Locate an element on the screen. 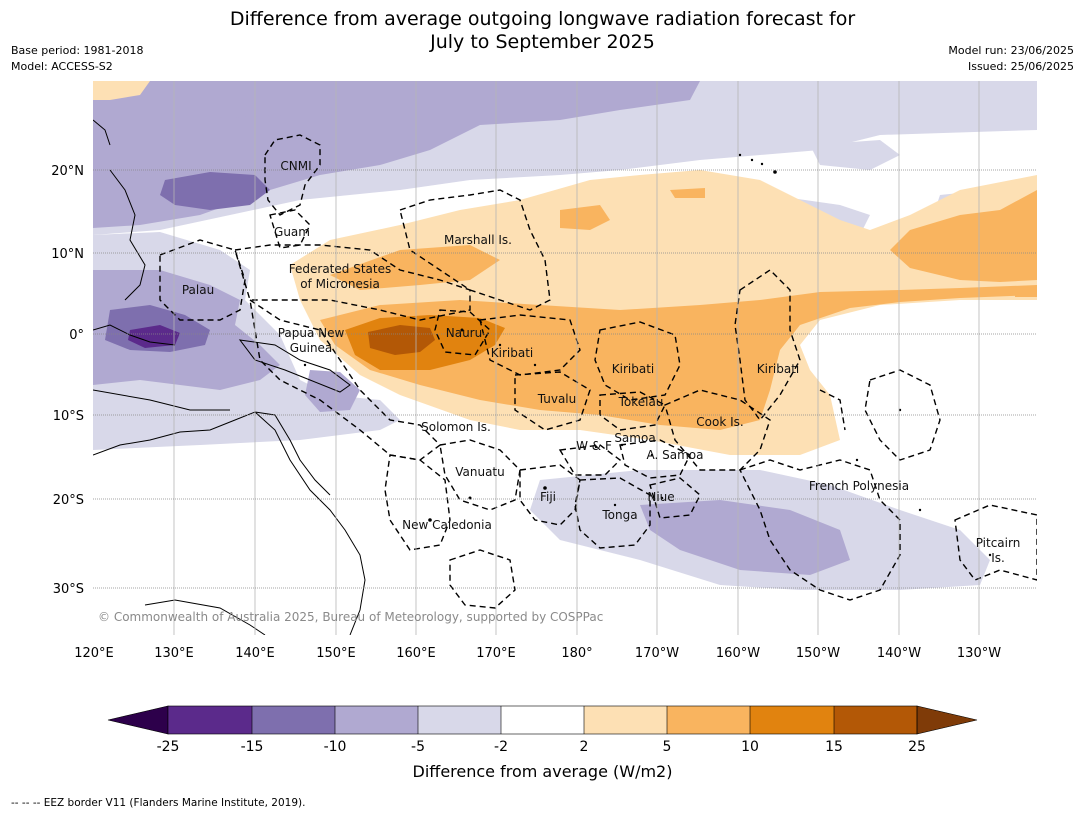  colorbar-label: Difference from average (W/m2) is located at coordinates (542, 771).